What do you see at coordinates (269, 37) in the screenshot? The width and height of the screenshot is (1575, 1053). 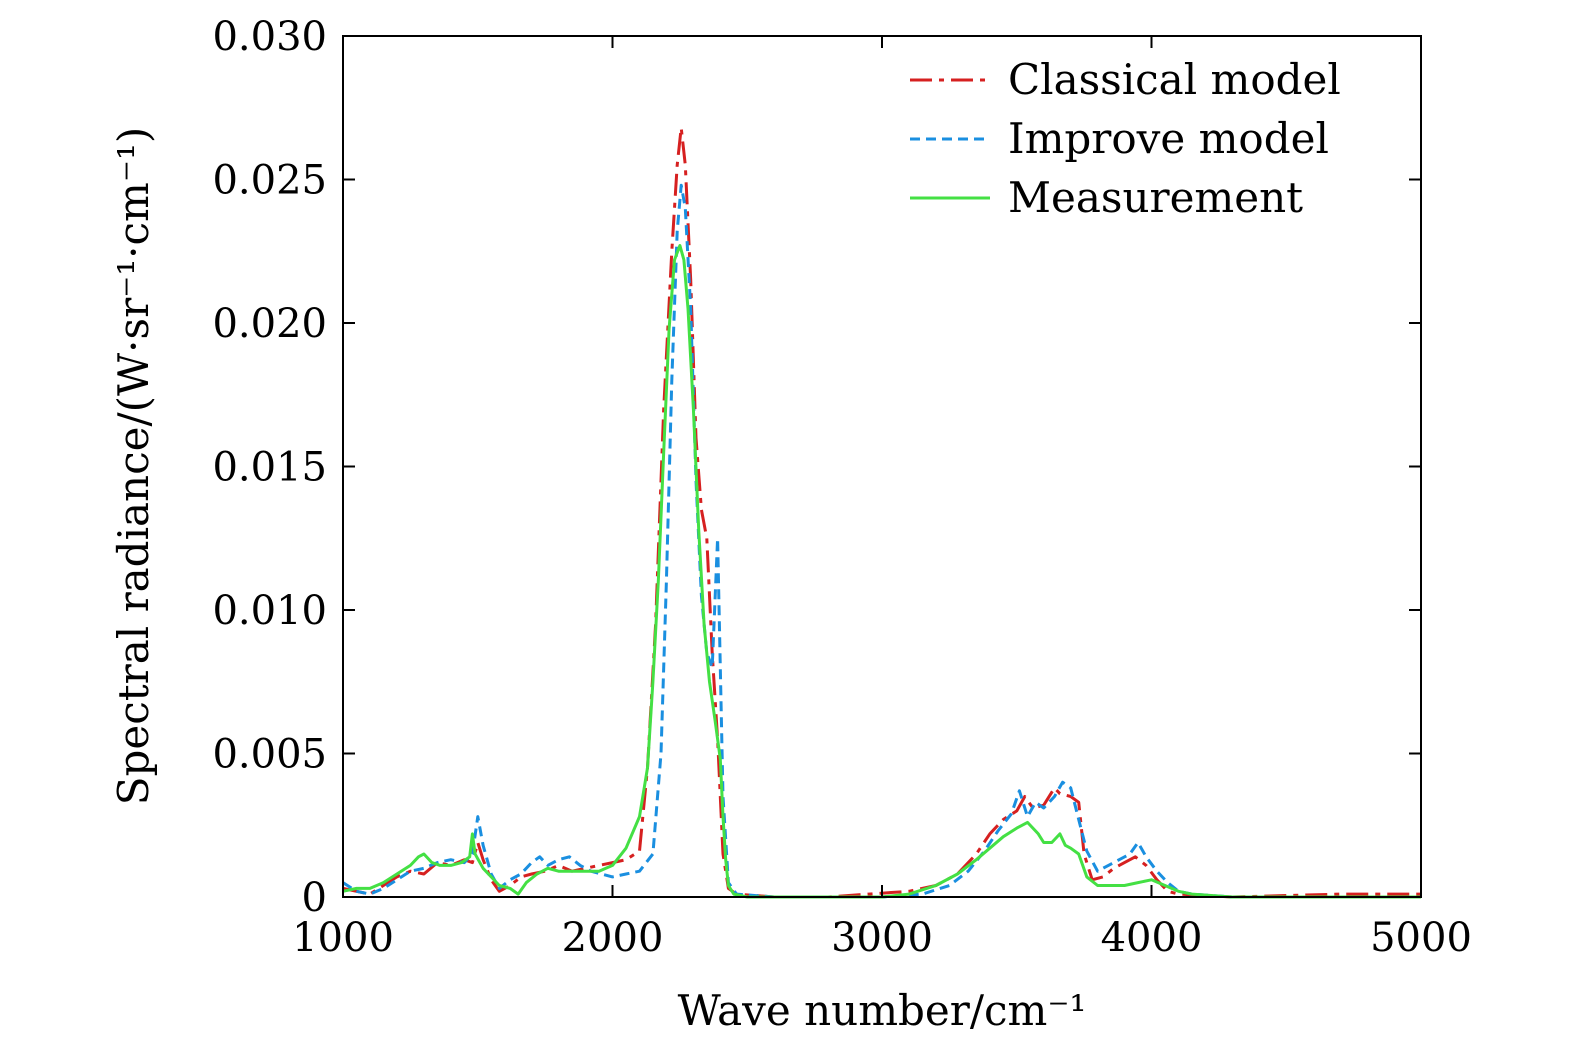 I see `y-tick-label: 0.030` at bounding box center [269, 37].